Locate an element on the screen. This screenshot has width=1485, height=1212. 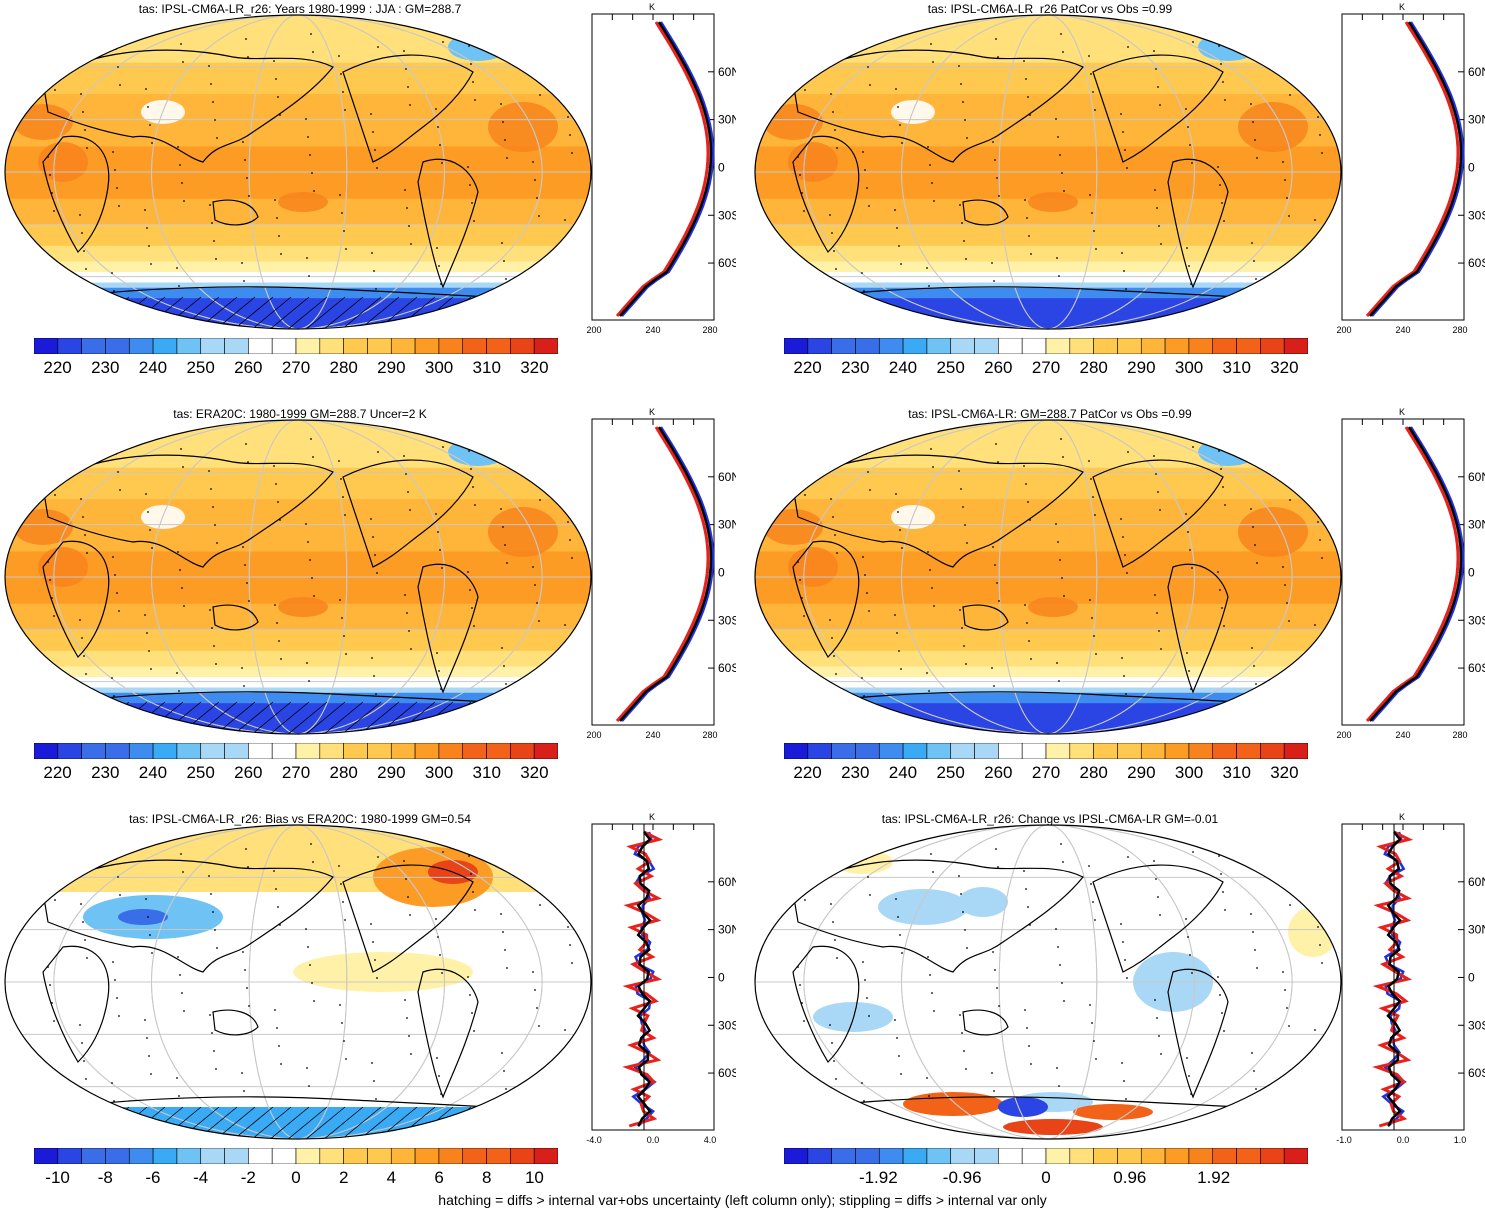
colorbar-label: 0 is located at coordinates (296, 1177).